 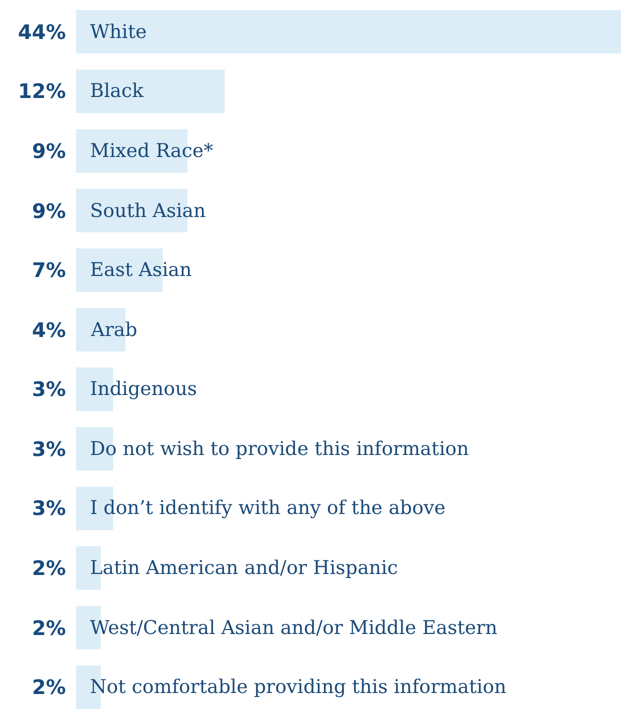 What do you see at coordinates (49, 270) in the screenshot?
I see `data-label: 7%` at bounding box center [49, 270].